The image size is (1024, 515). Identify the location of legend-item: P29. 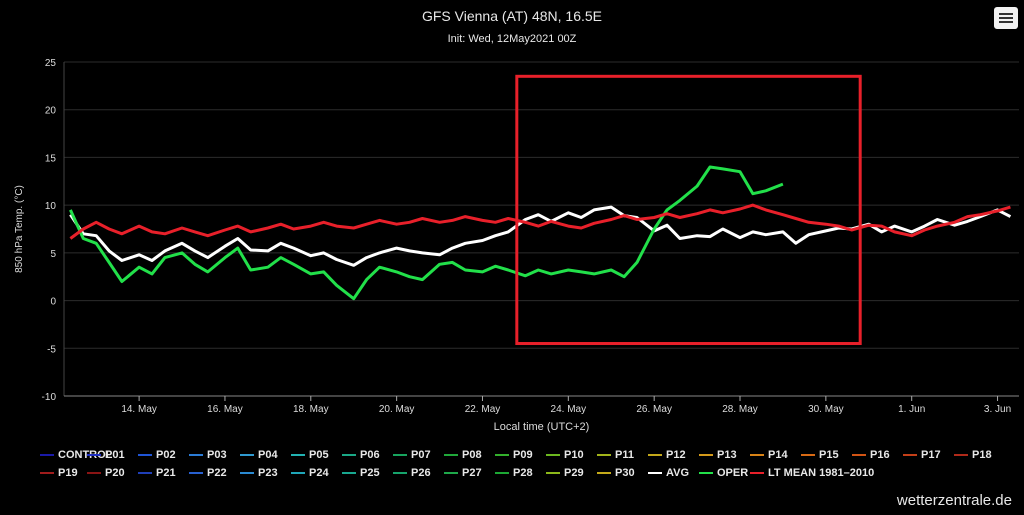
(565, 473).